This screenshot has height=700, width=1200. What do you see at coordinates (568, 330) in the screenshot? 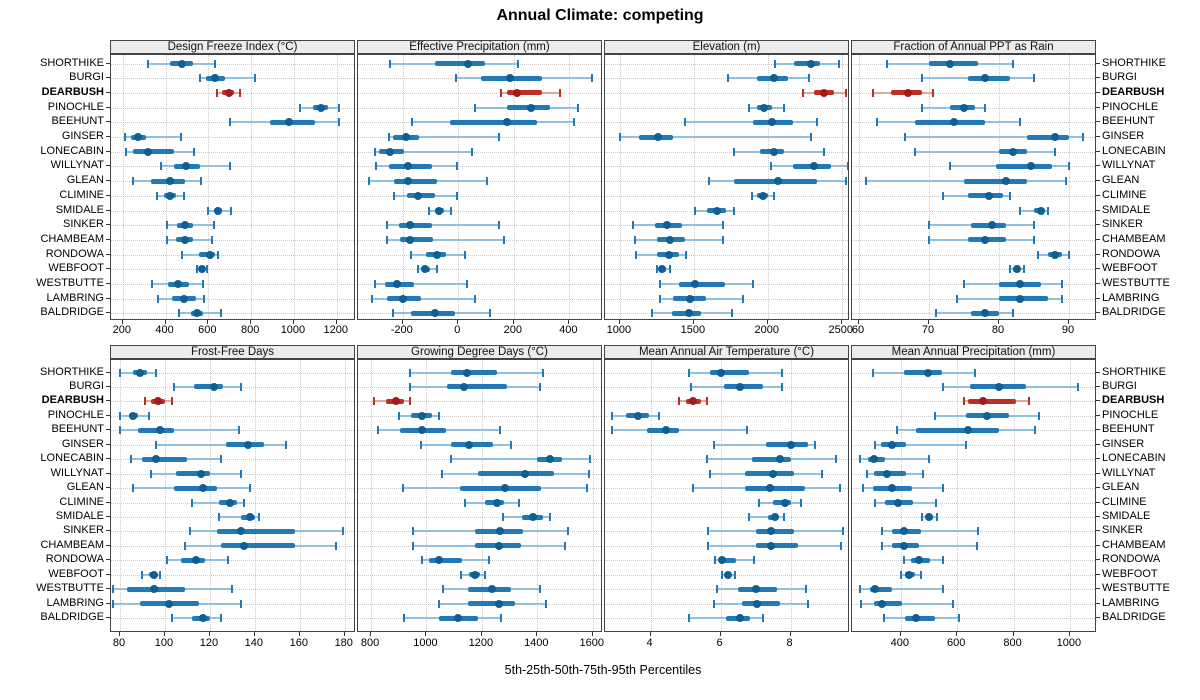
I see `x-tick-label: 400` at bounding box center [568, 330].